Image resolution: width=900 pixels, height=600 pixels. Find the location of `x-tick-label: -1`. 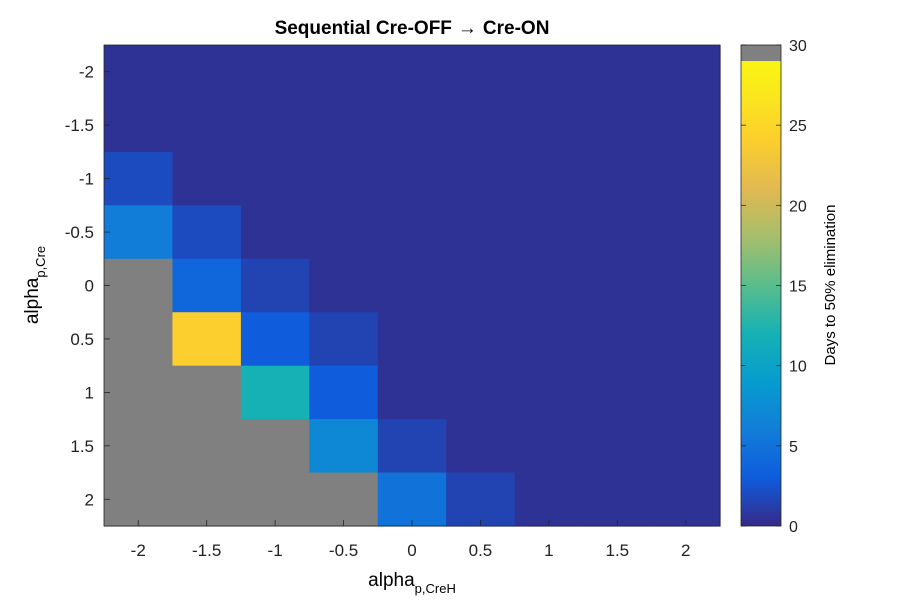

x-tick-label: -1 is located at coordinates (275, 550).